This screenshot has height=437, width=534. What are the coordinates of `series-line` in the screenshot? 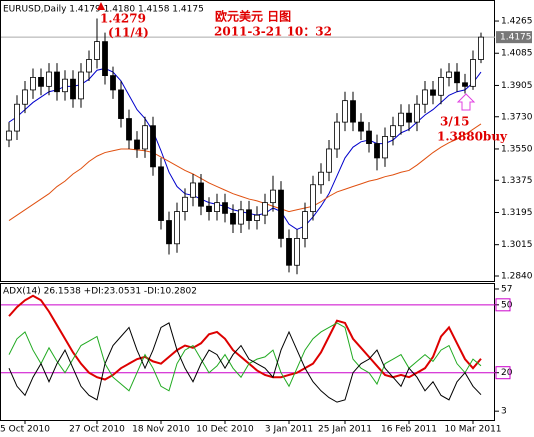 It's located at (245, 357).